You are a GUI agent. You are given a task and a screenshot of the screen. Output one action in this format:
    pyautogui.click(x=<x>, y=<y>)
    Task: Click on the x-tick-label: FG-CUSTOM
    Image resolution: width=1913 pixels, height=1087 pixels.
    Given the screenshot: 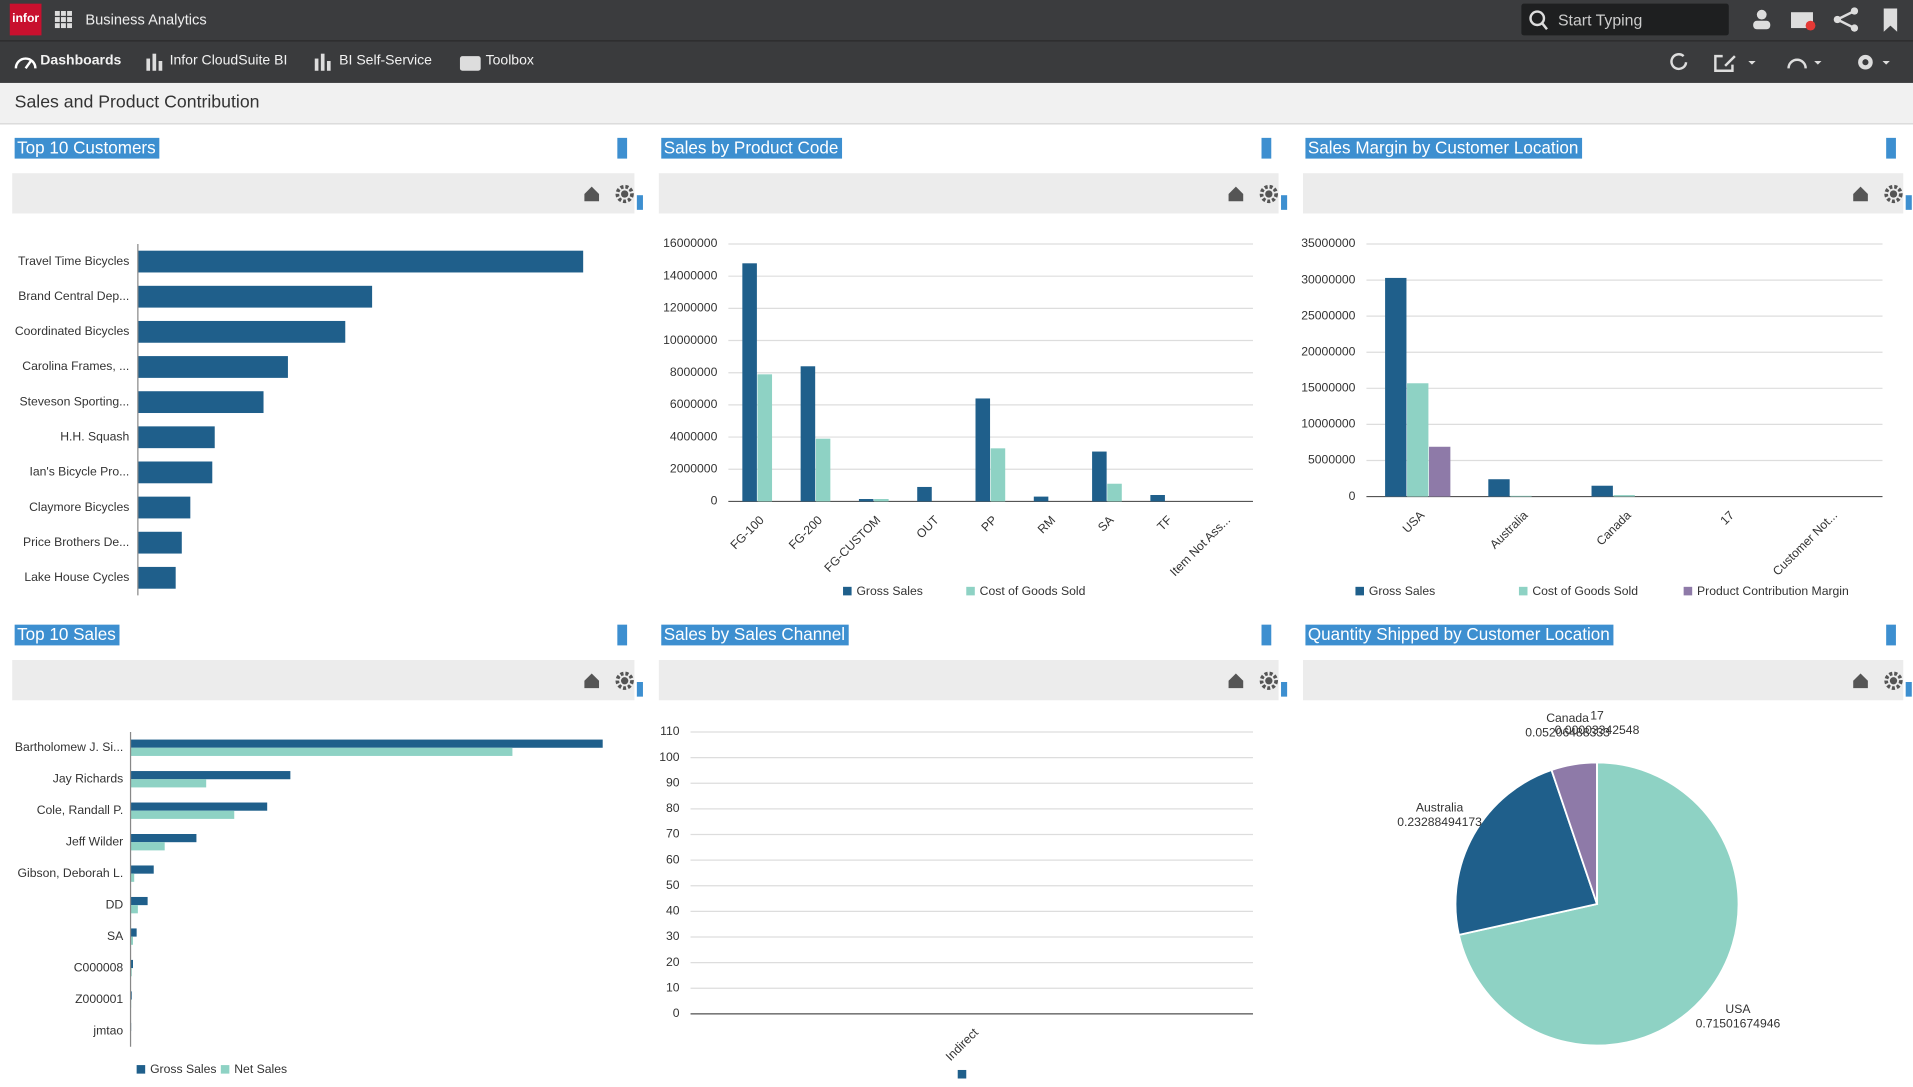 What is the action you would take?
    pyautogui.click(x=852, y=544)
    